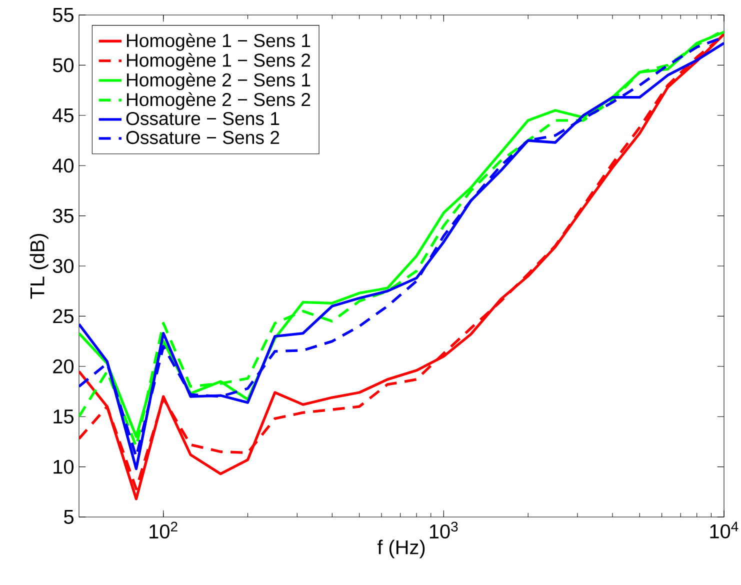 The width and height of the screenshot is (741, 585). What do you see at coordinates (401, 549) in the screenshot?
I see `x-axis-title: f (Hz)` at bounding box center [401, 549].